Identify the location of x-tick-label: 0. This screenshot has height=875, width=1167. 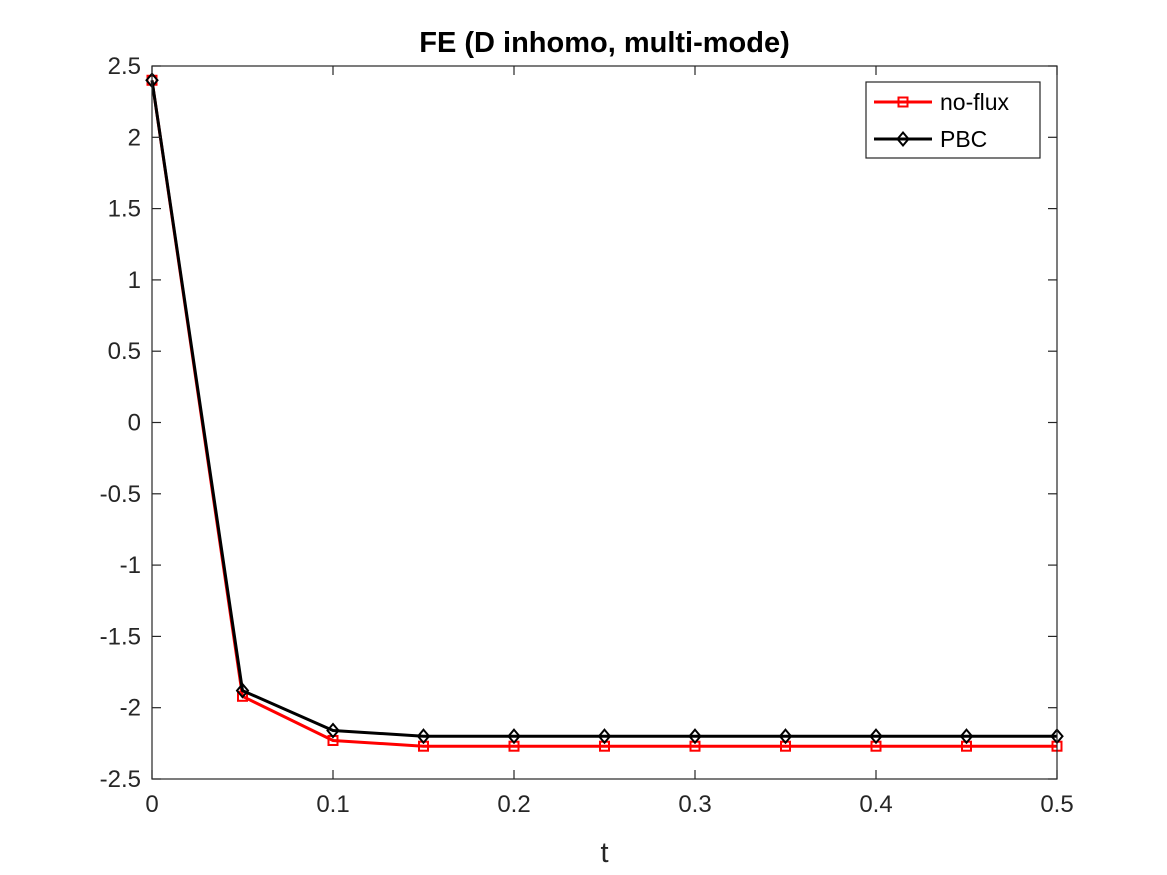
(151, 804).